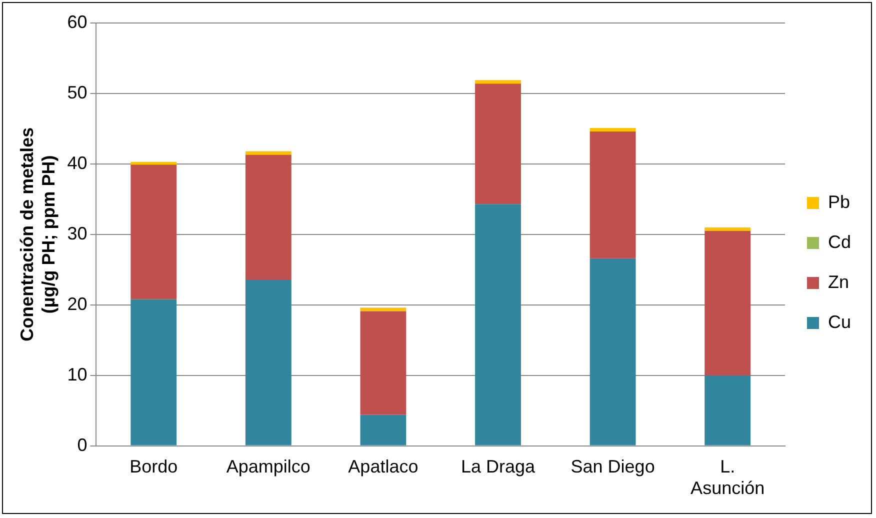 The height and width of the screenshot is (518, 876). Describe the element at coordinates (839, 282) in the screenshot. I see `legend-label: Zn` at that location.